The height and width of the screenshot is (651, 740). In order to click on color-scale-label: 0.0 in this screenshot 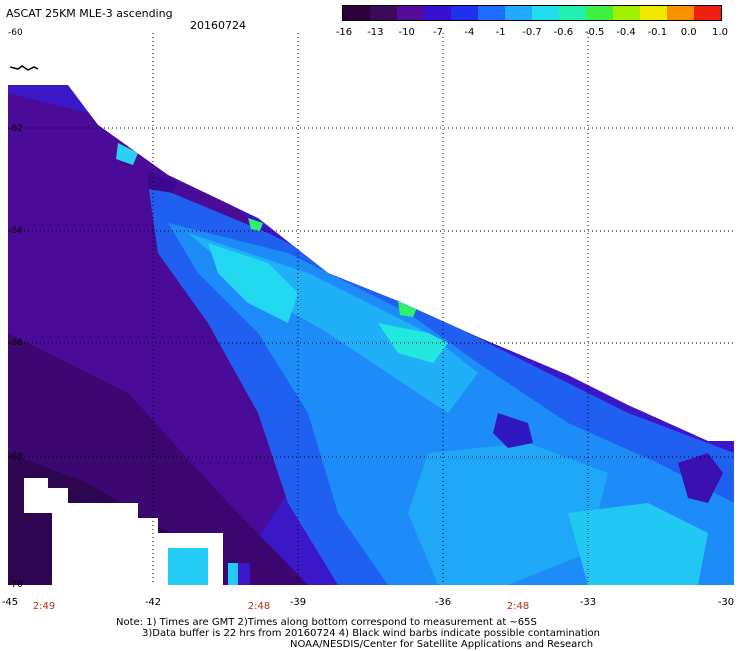, I will do `click(688, 32)`.